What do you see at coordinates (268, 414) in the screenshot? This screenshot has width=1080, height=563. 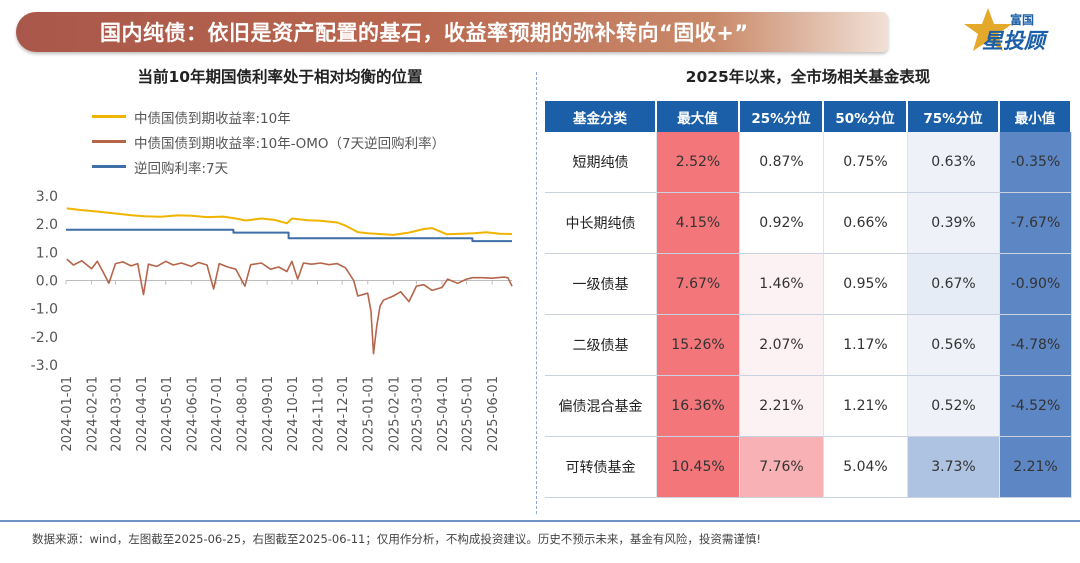 I see `x-tick-label: 2024-09-01` at bounding box center [268, 414].